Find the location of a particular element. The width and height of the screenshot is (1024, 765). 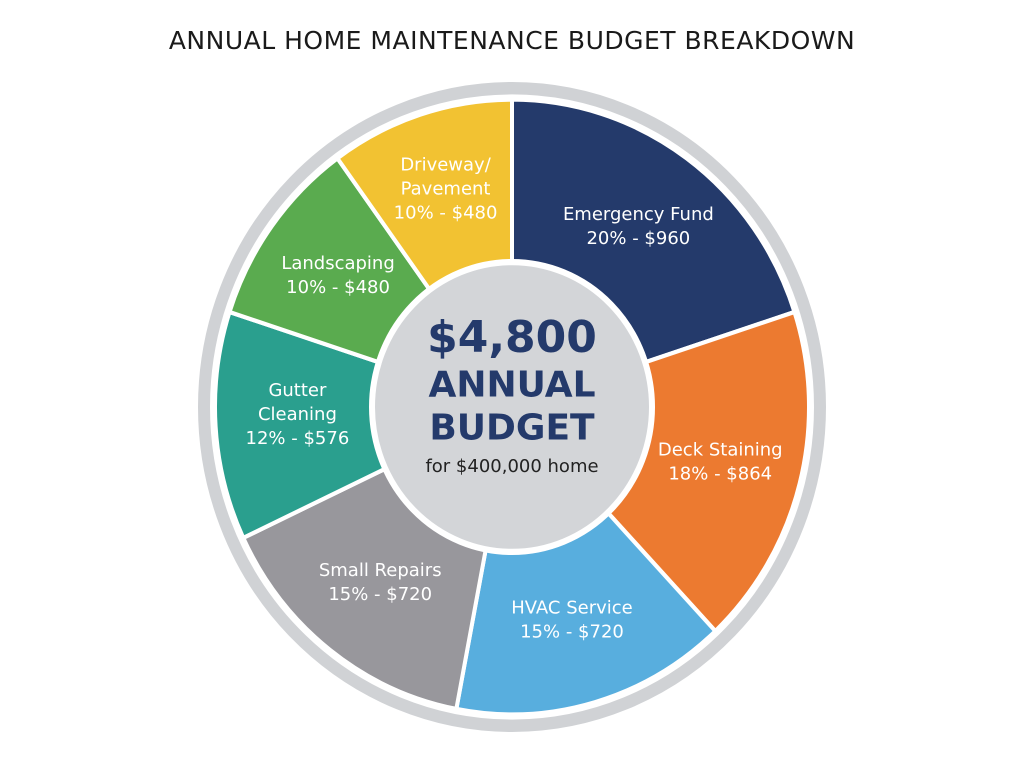

center-note: for $400,000 home is located at coordinates (511, 466).